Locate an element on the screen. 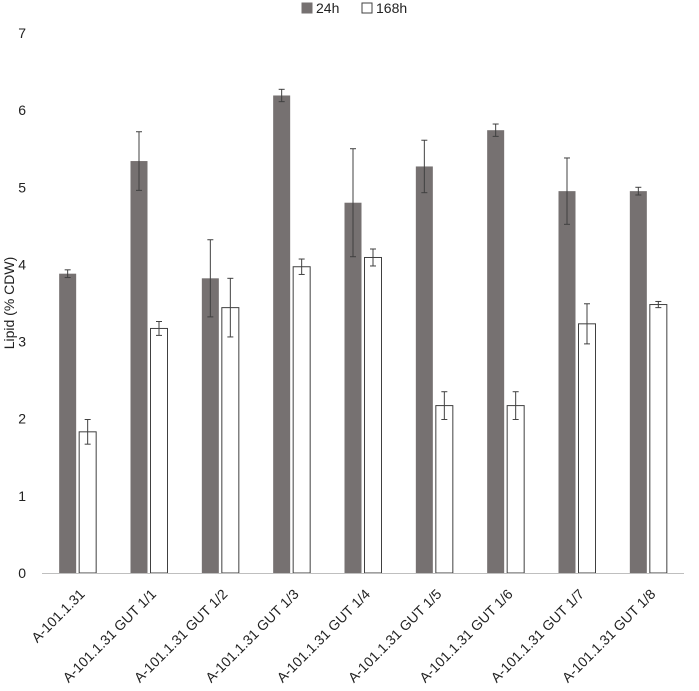 This screenshot has width=699, height=691. y-axis-title: Lipid (% CDW) is located at coordinates (9, 303).